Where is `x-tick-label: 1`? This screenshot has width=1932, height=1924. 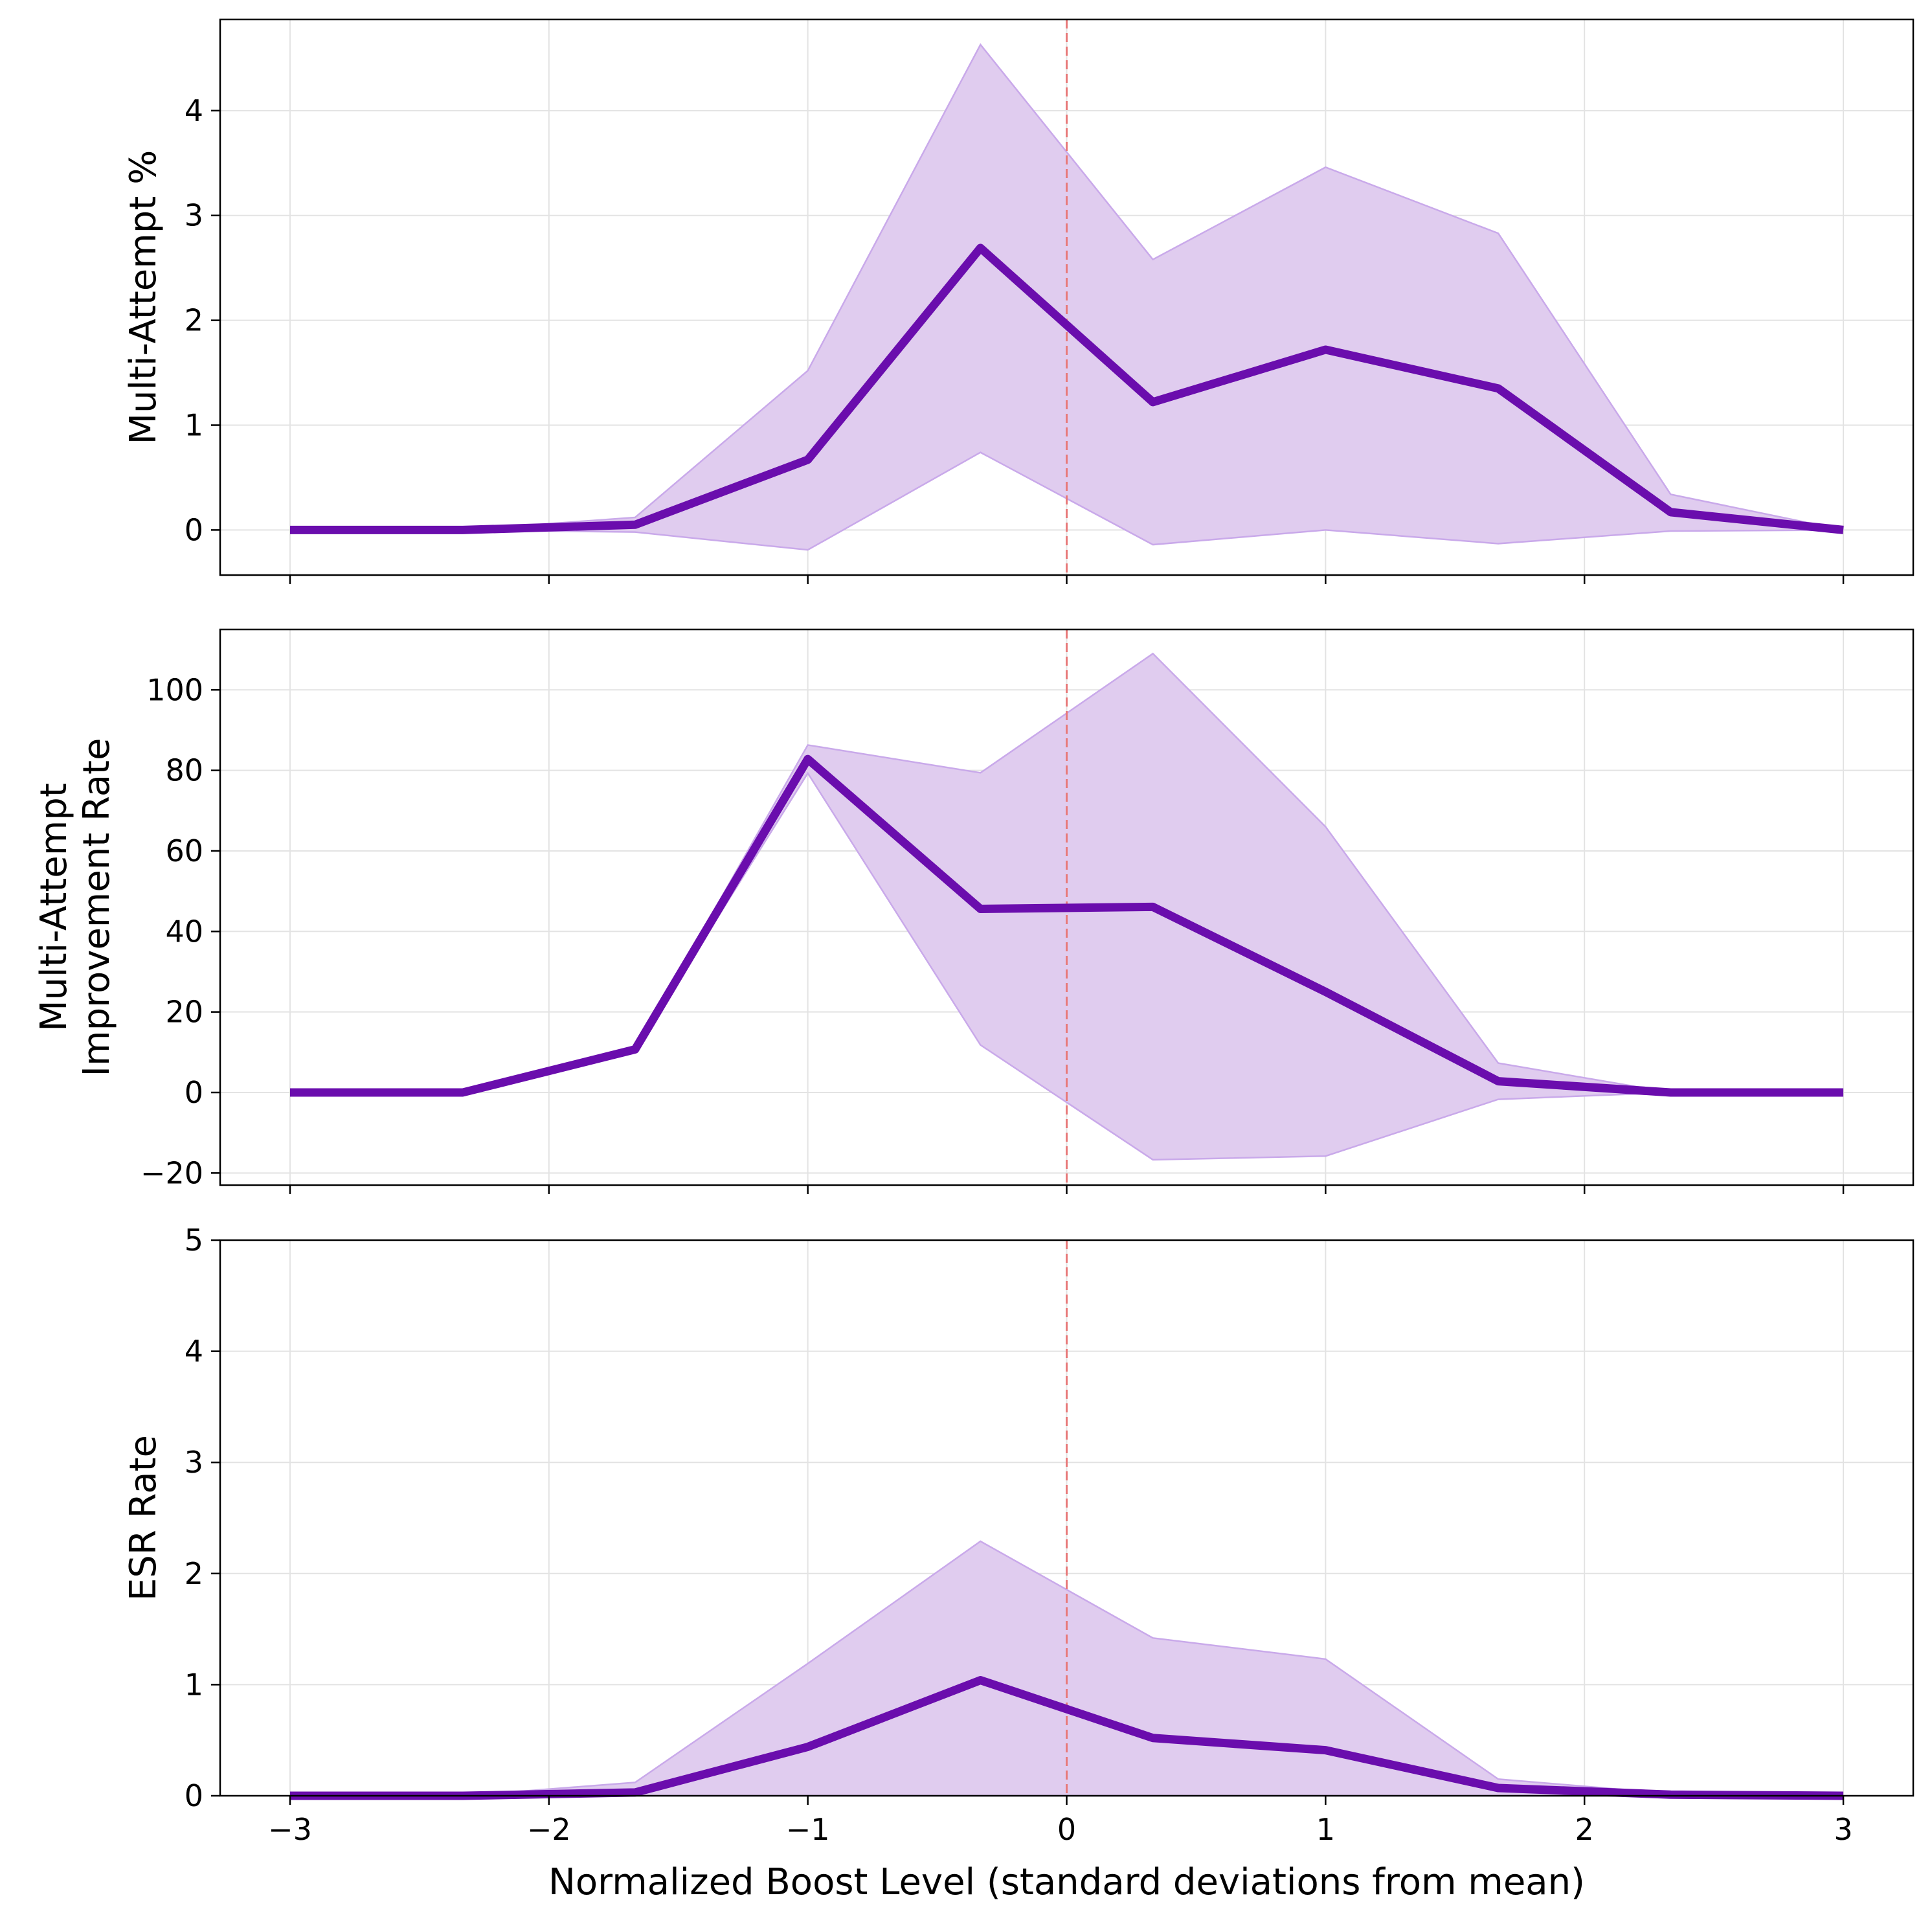 x-tick-label: 1 is located at coordinates (1326, 1829).